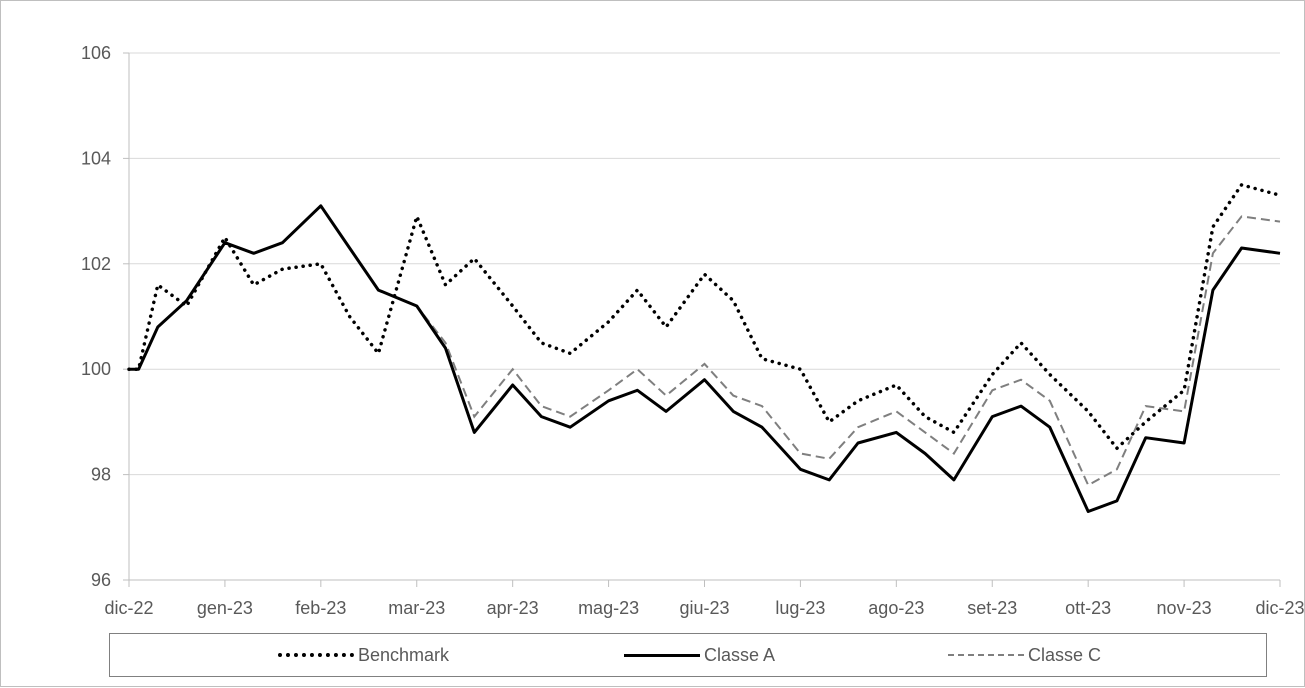 The height and width of the screenshot is (688, 1305). I want to click on legend-item-classe-c: Classe C, so click(1024, 655).